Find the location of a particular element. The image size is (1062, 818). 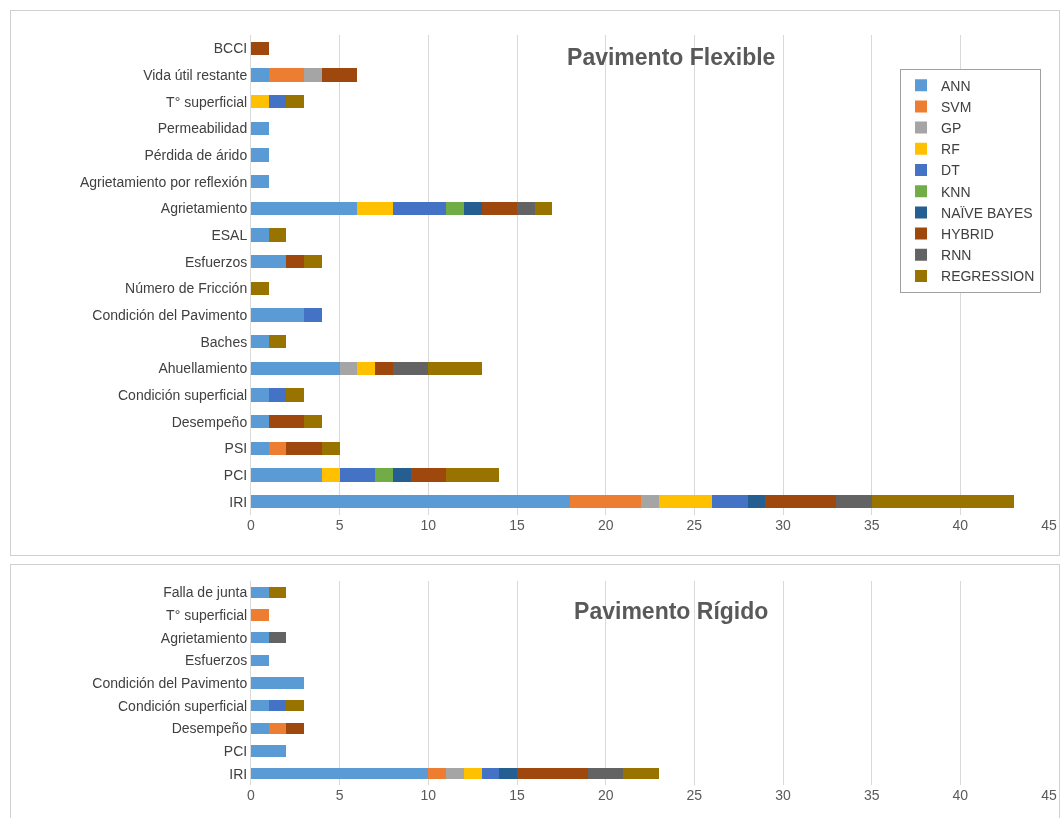

legend-label: NAÏVE BAYES is located at coordinates (987, 212).